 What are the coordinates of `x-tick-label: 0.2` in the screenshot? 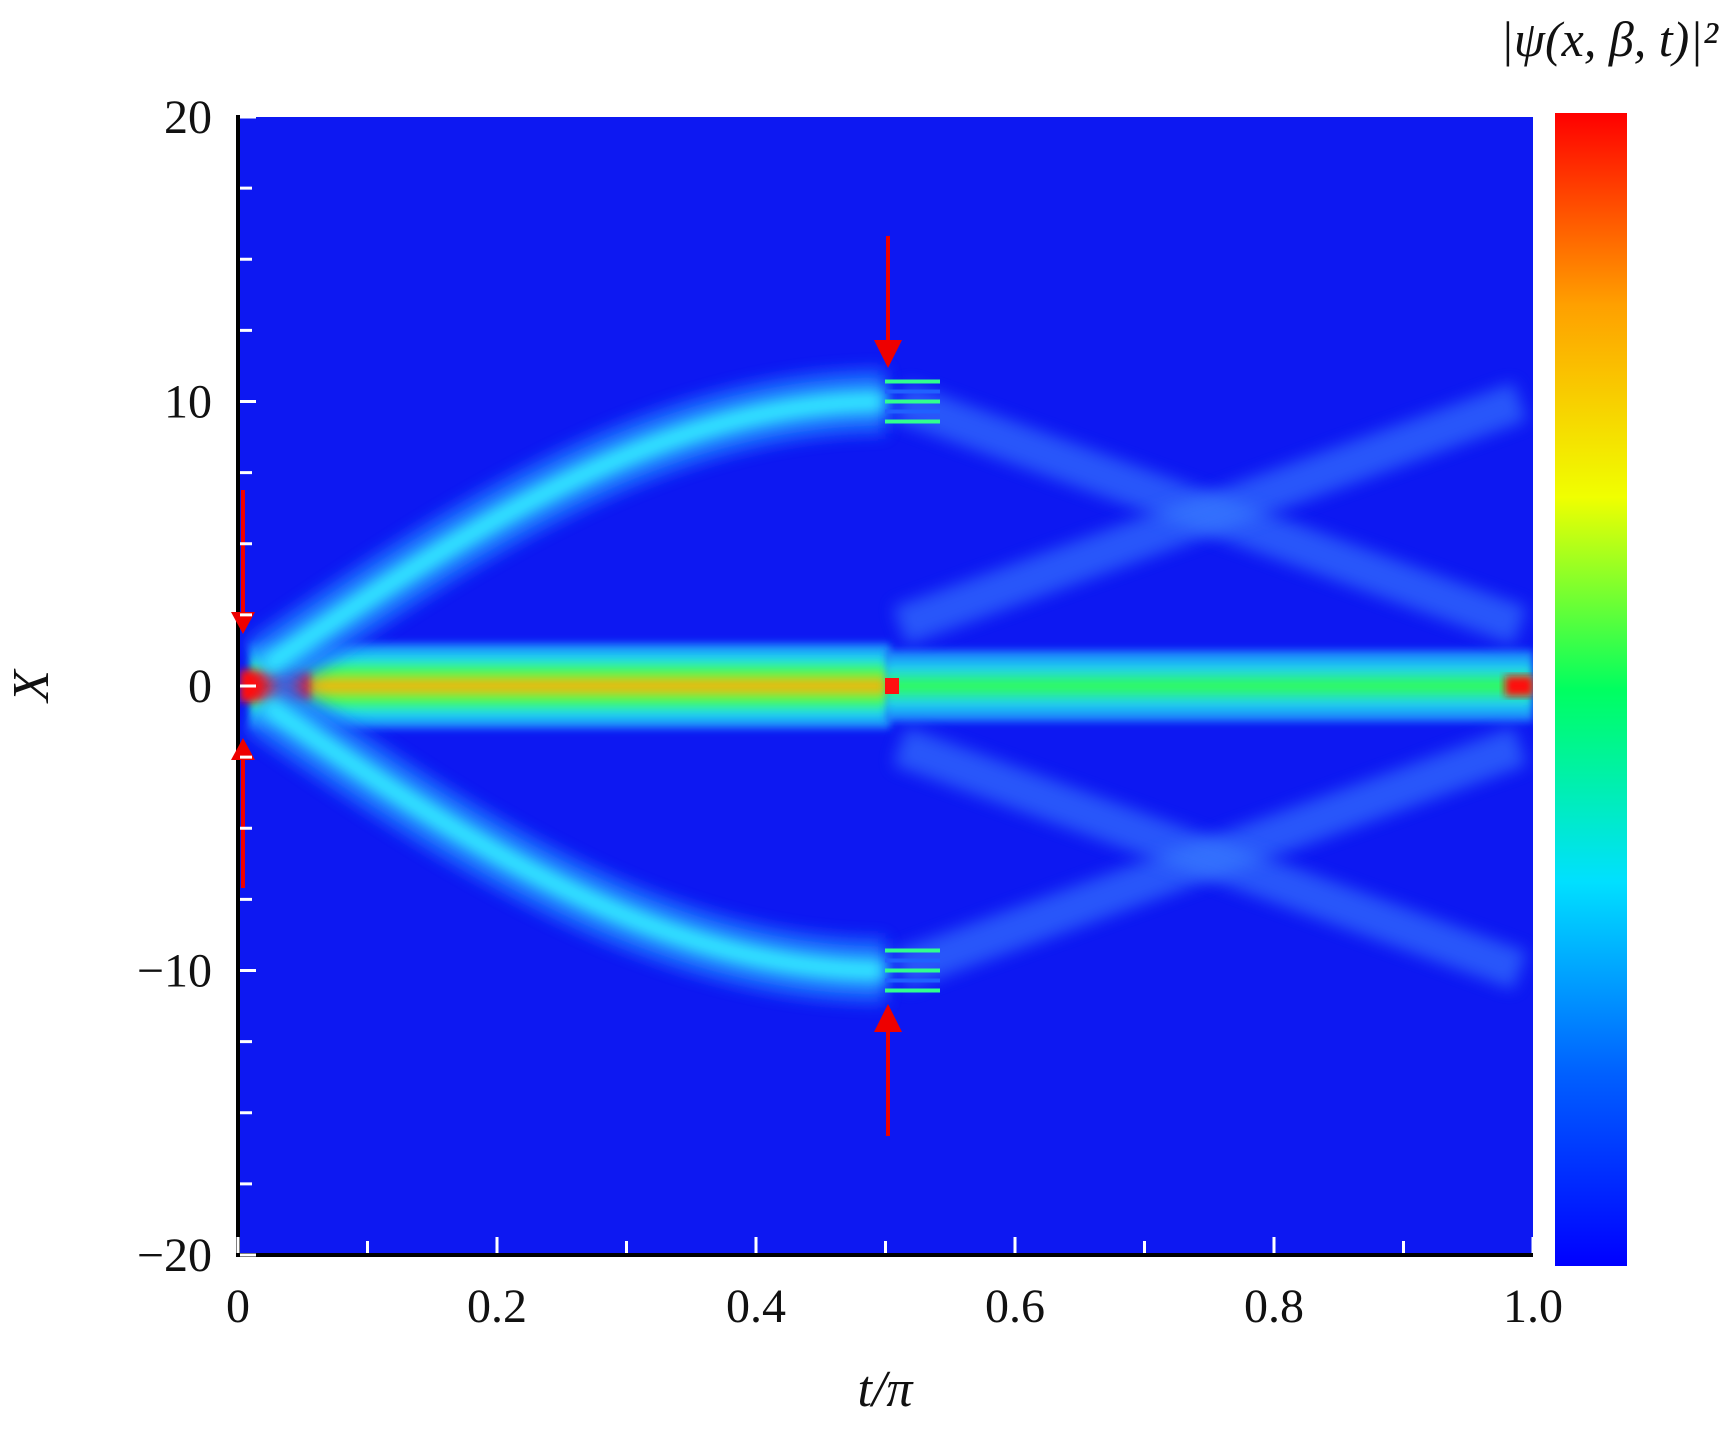 It's located at (497, 1306).